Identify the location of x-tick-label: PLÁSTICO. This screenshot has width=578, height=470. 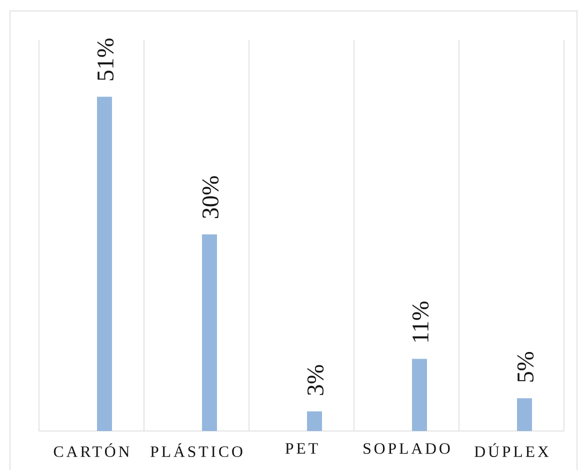
(196, 450).